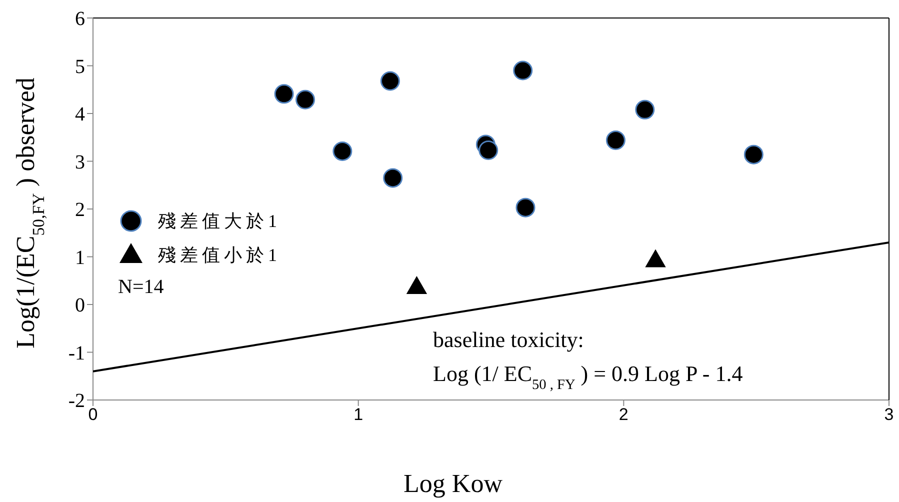 The height and width of the screenshot is (502, 899). What do you see at coordinates (588, 377) in the screenshot?
I see `annotation: Log (1/ EC$_{50 , FY}$ ) = 0.9 Log P - 1.4` at bounding box center [588, 377].